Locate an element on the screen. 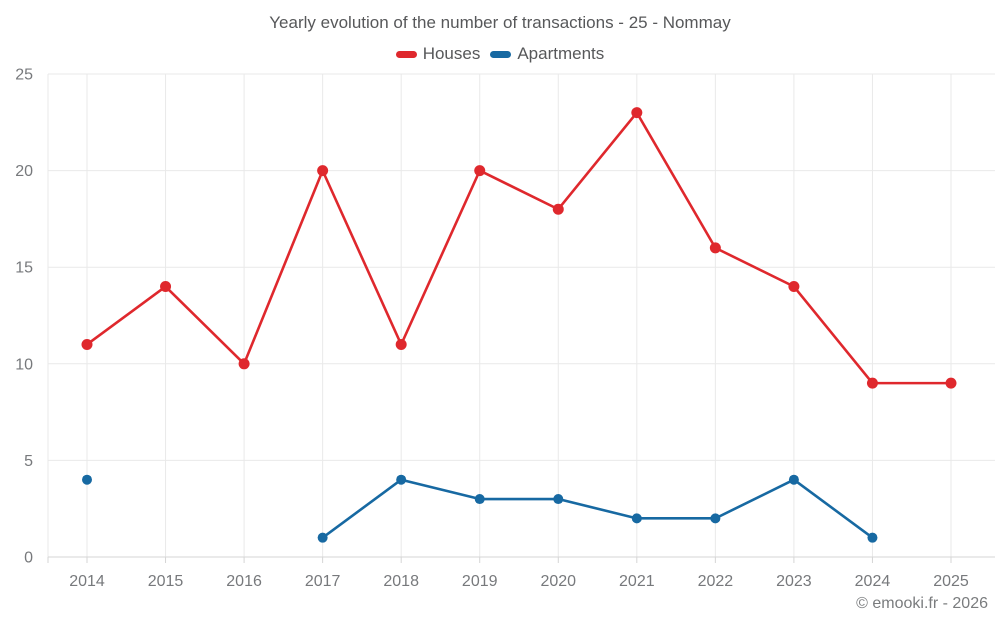  data-point-apartments-2024 is located at coordinates (872, 537).